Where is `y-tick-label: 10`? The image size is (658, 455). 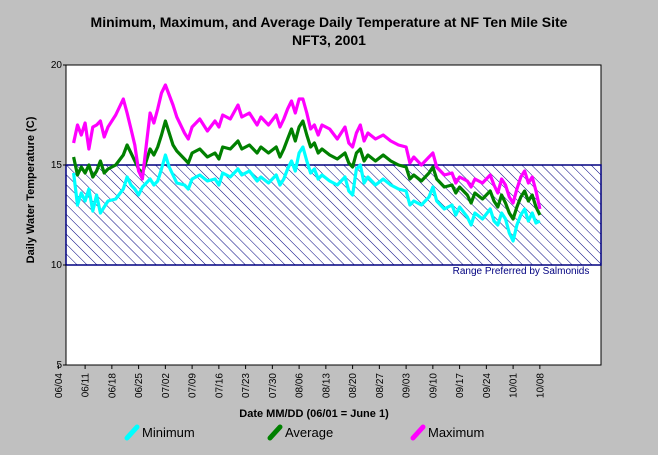
y-tick-label: 10 is located at coordinates (57, 265).